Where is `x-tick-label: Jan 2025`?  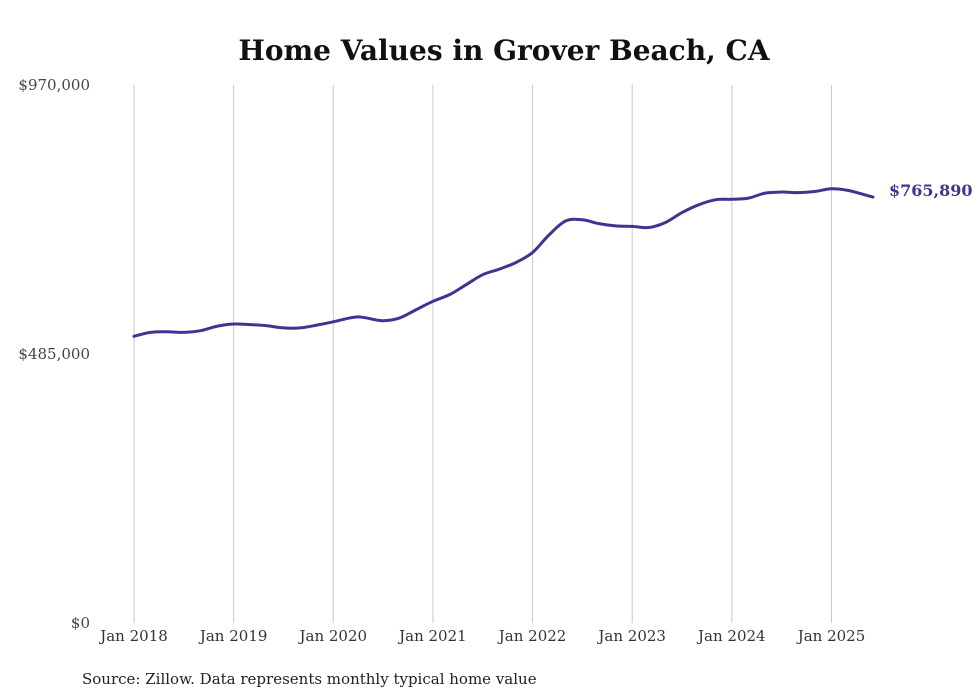
x-tick-label: Jan 2025 is located at coordinates (831, 636).